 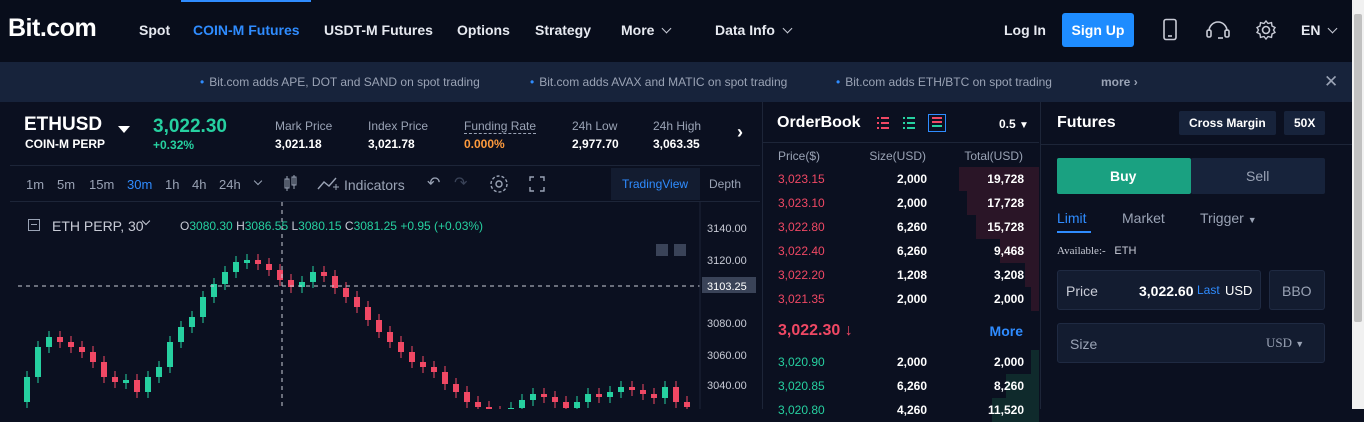 I want to click on tradingview-tab, so click(x=655, y=184).